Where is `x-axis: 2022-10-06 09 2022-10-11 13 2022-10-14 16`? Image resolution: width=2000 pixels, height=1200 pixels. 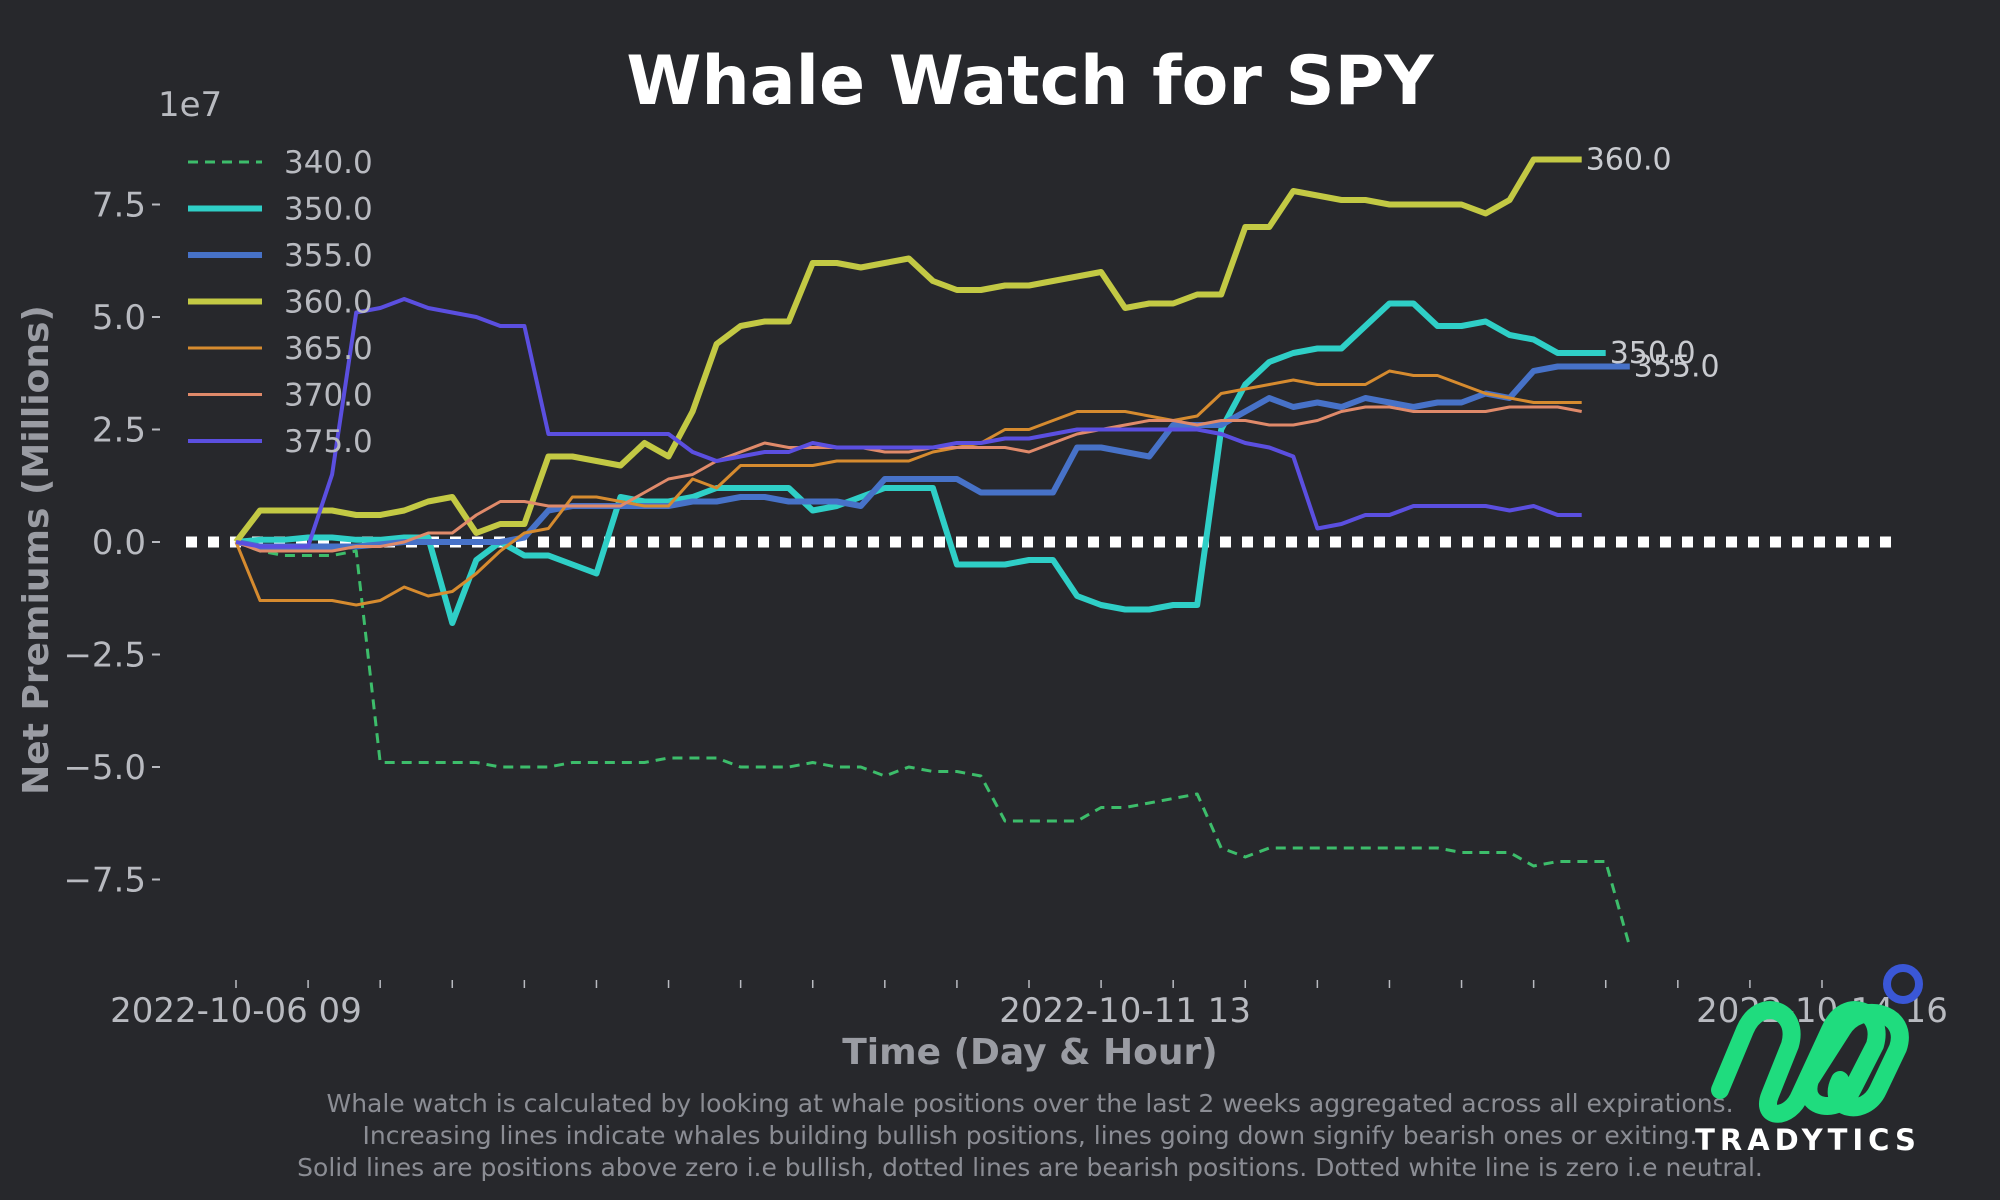 x-axis: 2022-10-06 09 2022-10-11 13 2022-10-14 16 is located at coordinates (1029, 1005).